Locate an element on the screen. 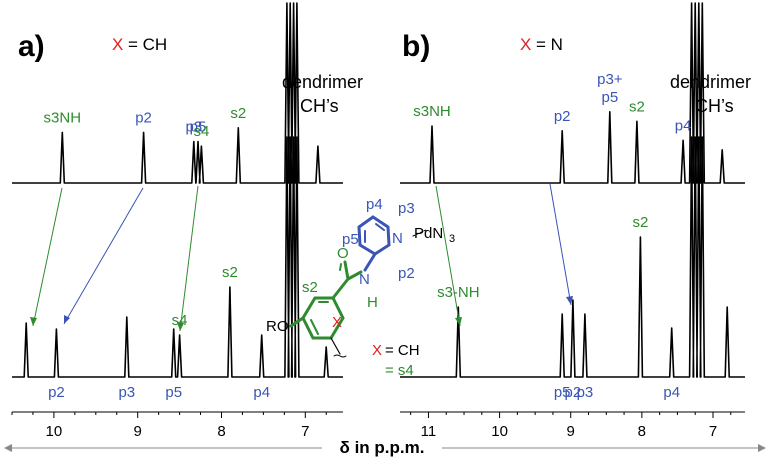 The height and width of the screenshot is (457, 771). panel-0-row-0-peak-label: p3 is located at coordinates (193, 127).